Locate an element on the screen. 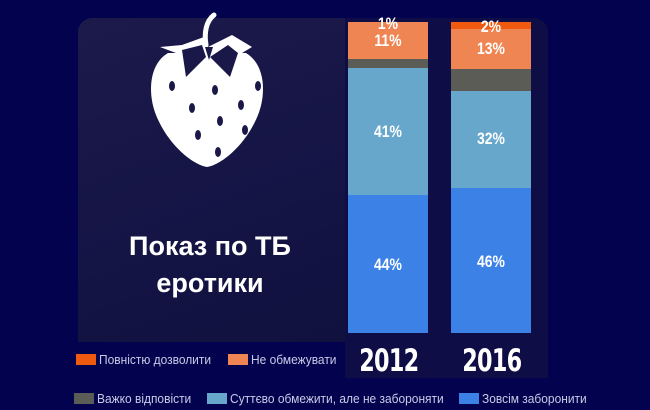 The image size is (650, 410). legend-no-limit: Не обмежувати is located at coordinates (286, 359).